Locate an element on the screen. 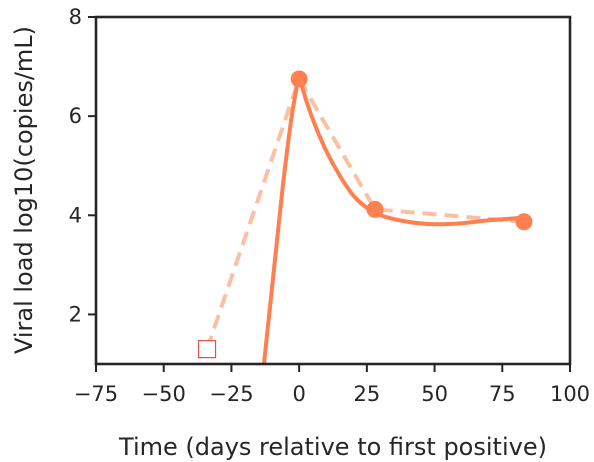  x-tick-label: −25 is located at coordinates (231, 394).